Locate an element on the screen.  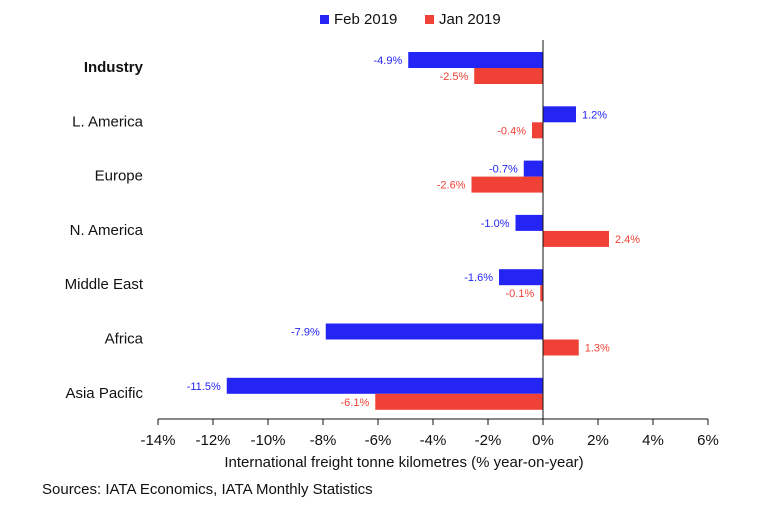
data-label: -6.1% is located at coordinates (355, 403).